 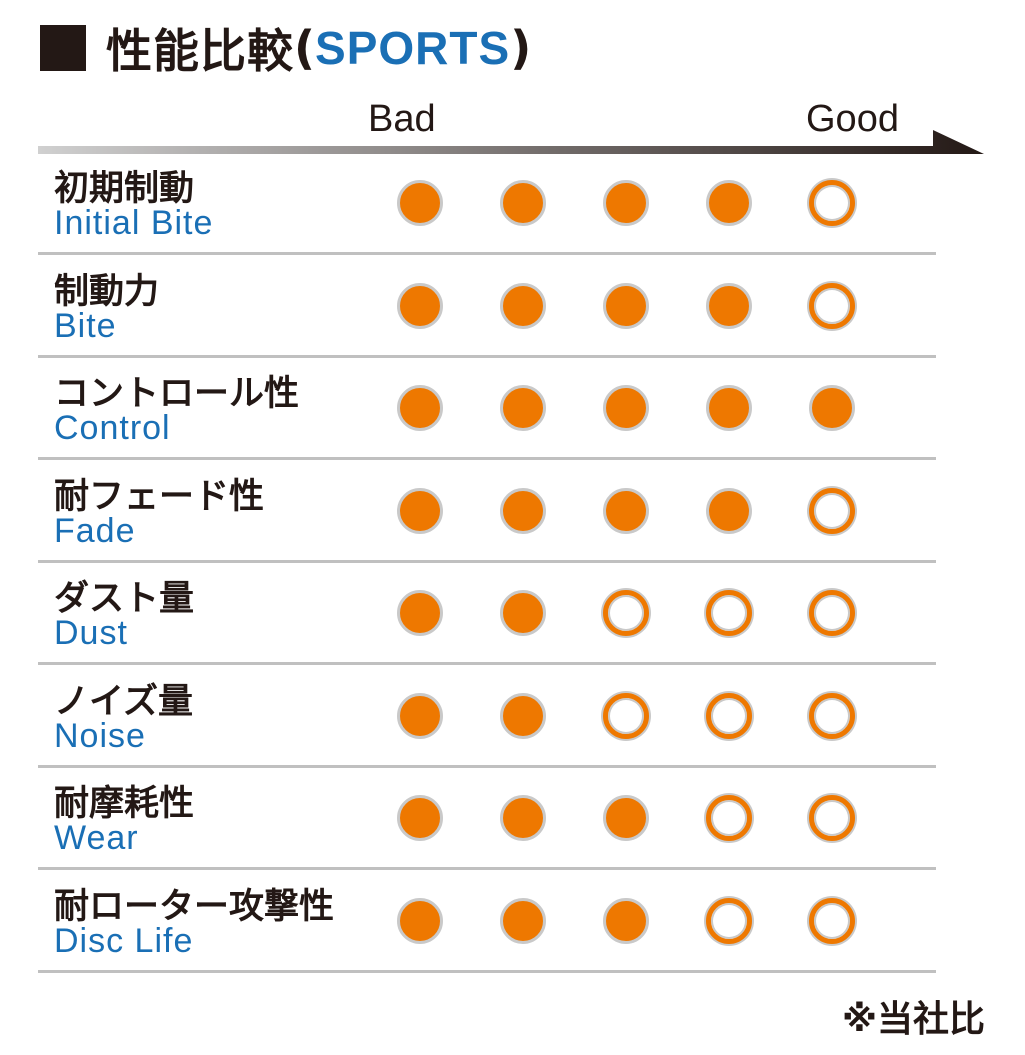 I want to click on rating-row: 初期制動 Initial Bite, so click(x=487, y=203).